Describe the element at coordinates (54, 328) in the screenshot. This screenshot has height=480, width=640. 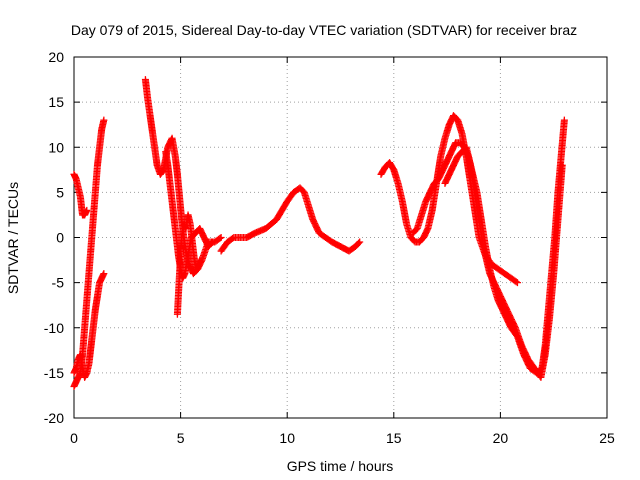
I see `y-tick-label: -10` at that location.